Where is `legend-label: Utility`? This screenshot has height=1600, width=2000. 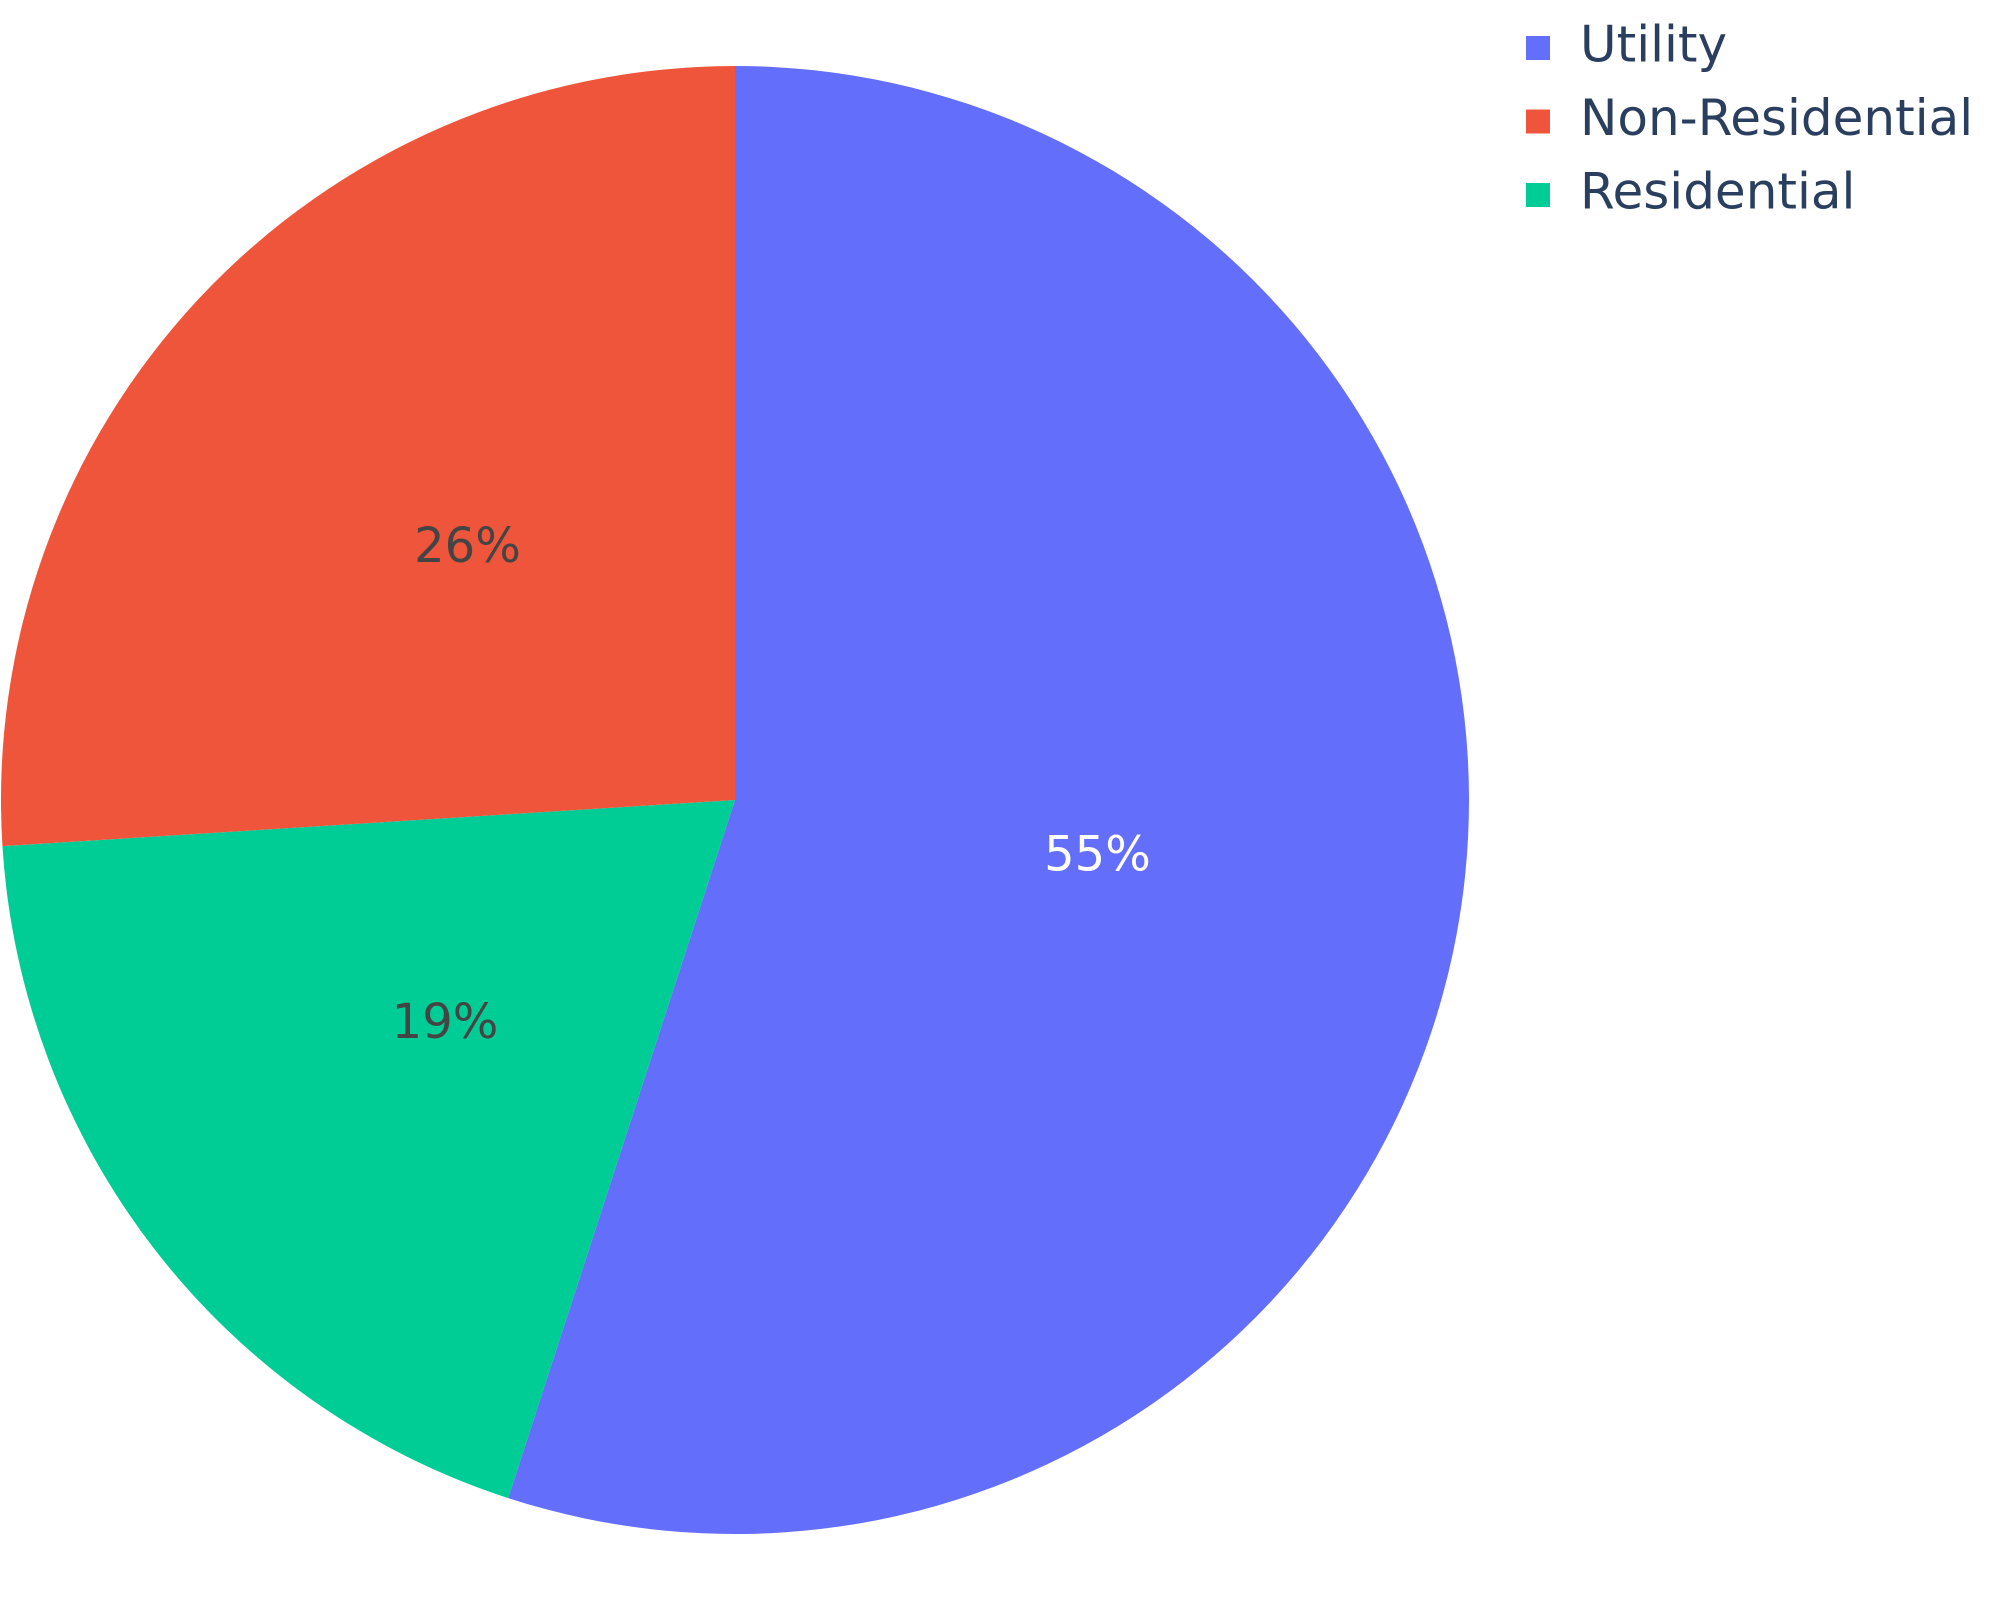 legend-label: Utility is located at coordinates (1653, 45).